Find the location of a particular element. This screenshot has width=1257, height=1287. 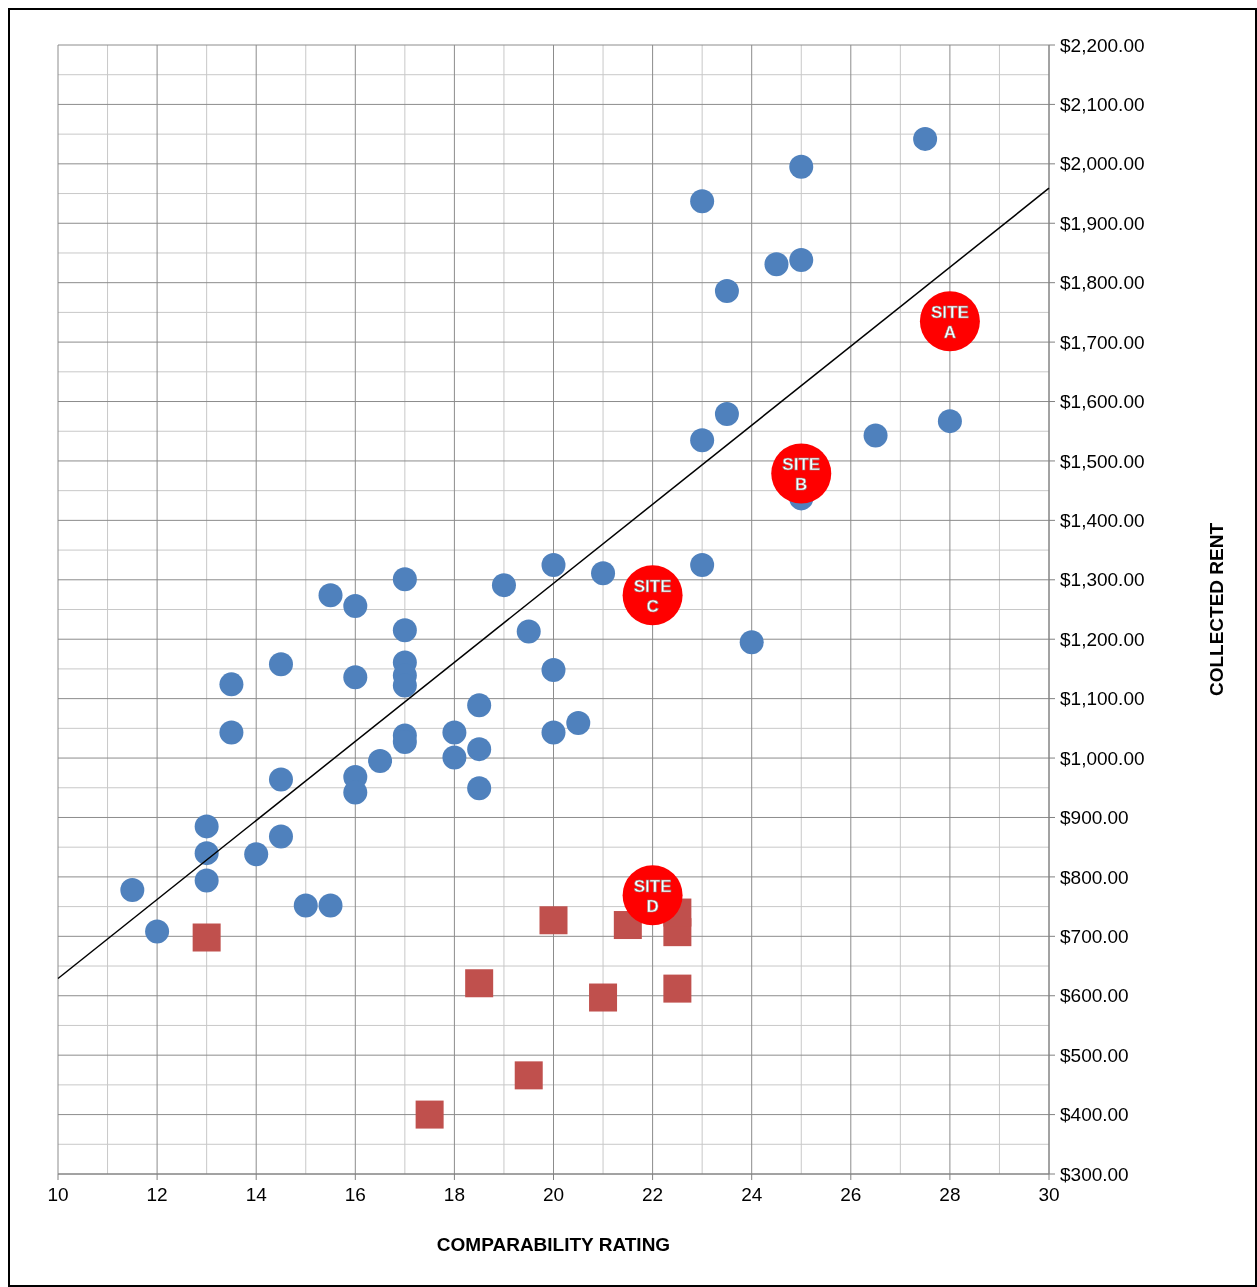

y-tick-label: $1,200.00 is located at coordinates (1102, 639).